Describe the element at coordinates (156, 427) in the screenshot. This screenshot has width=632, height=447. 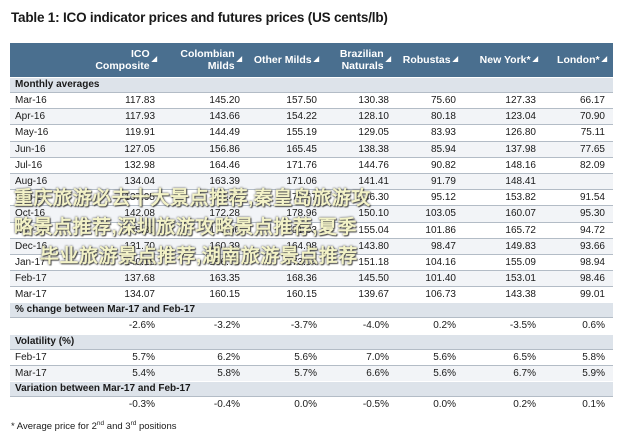
I see `footnote-text: positions` at that location.